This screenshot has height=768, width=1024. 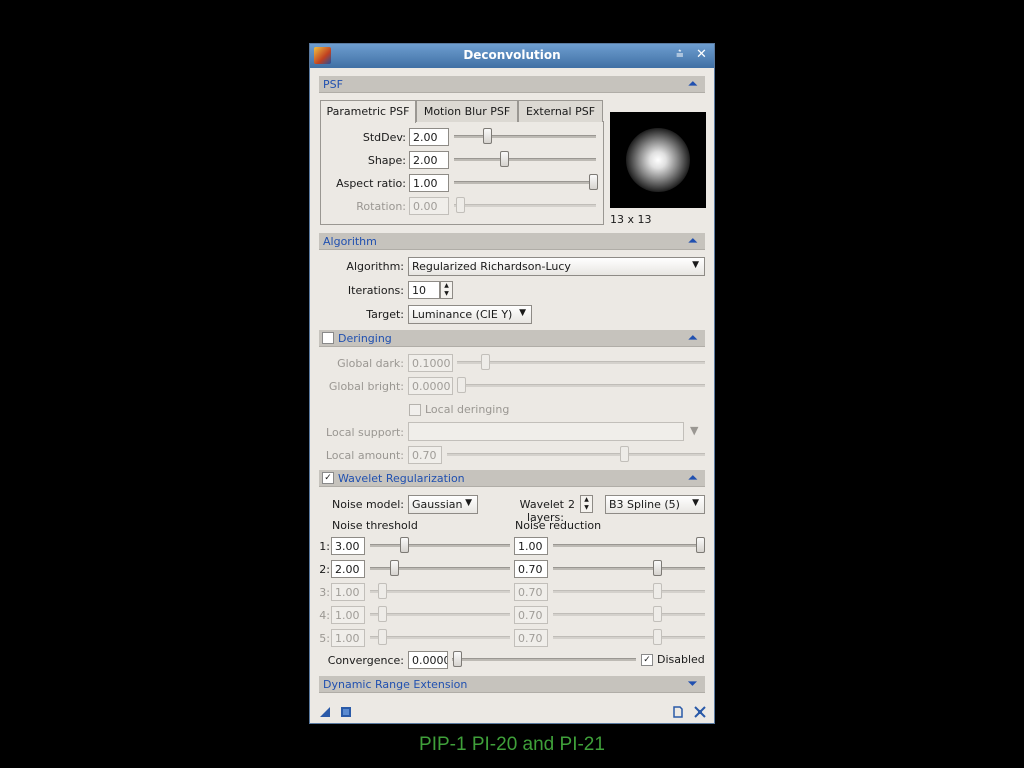 I want to click on title-bar: Deconvolution ⩮ ✕, so click(x=512, y=56).